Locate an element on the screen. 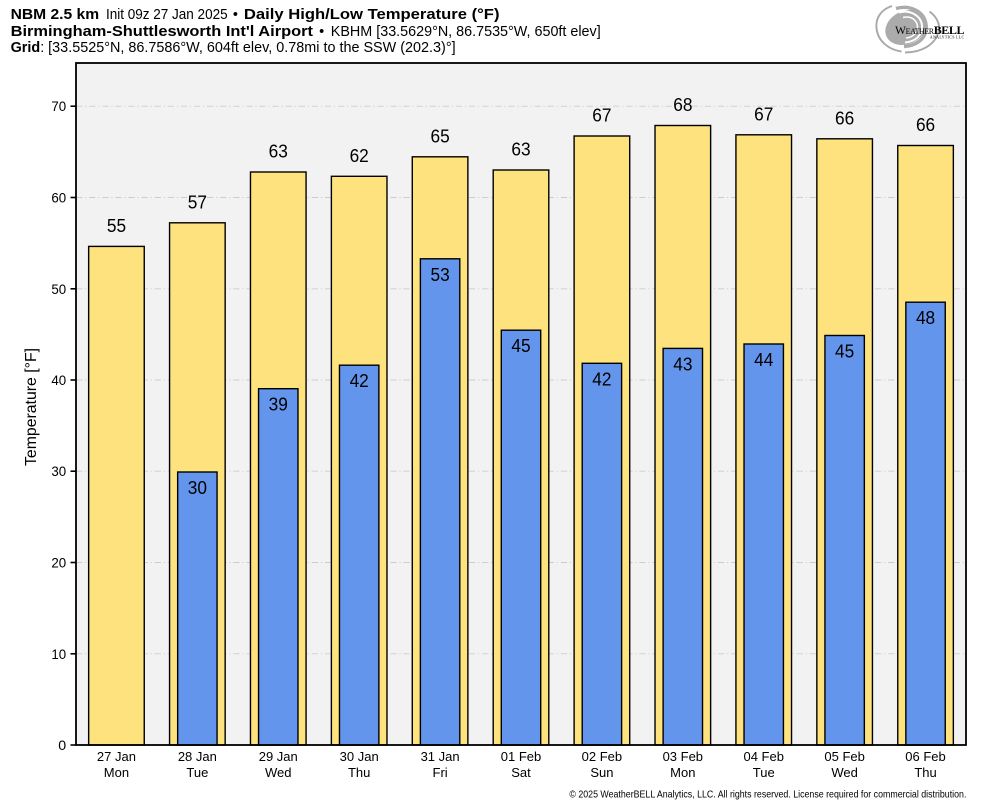 This screenshot has height=808, width=984. svg-text: 40 is located at coordinates (58, 381).